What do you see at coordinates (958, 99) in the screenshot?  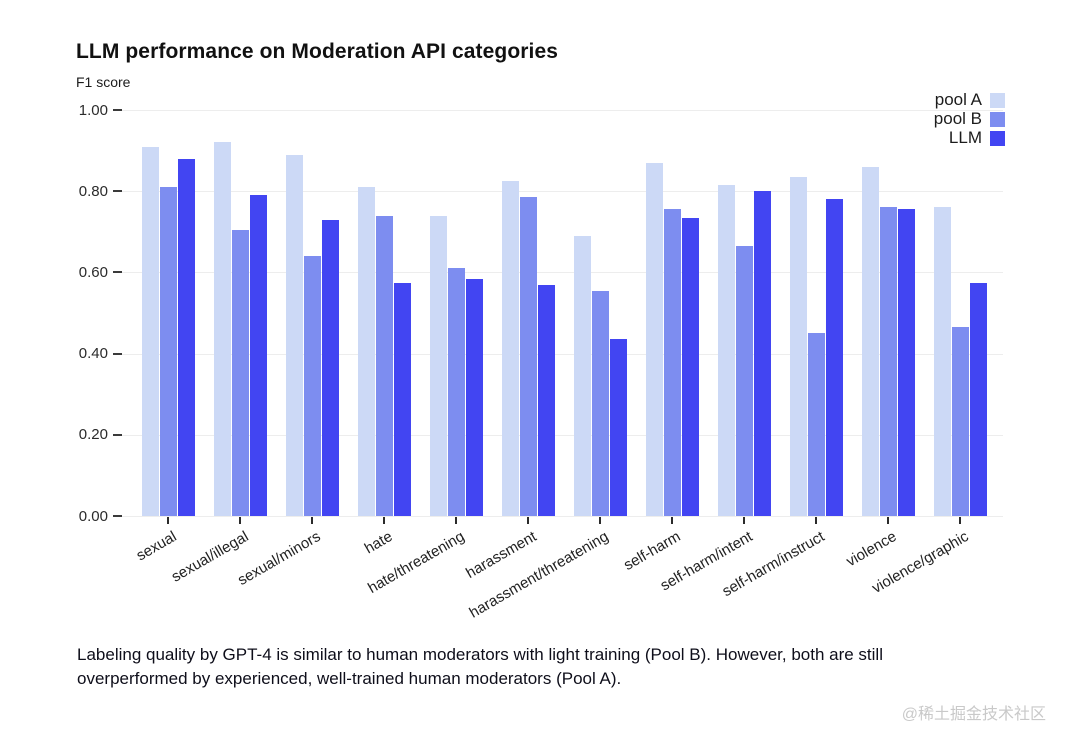 I see `legend-label: pool A` at bounding box center [958, 99].